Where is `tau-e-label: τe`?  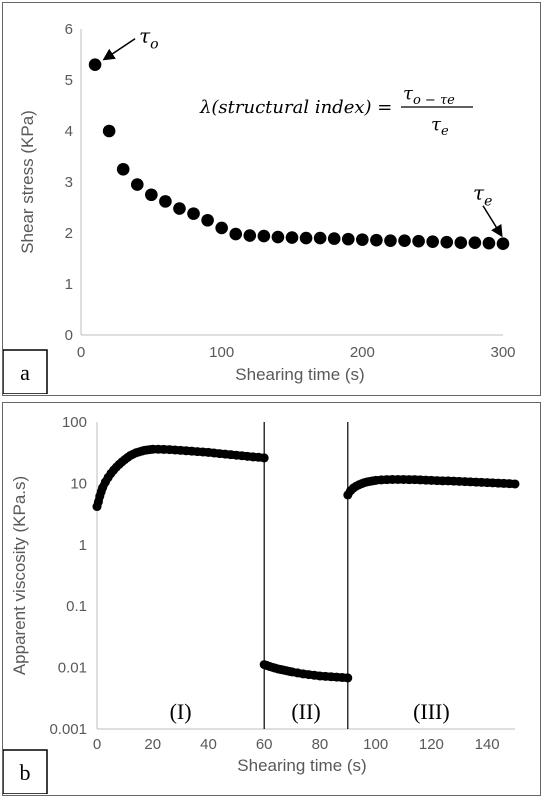
tau-e-label: τe is located at coordinates (482, 195).